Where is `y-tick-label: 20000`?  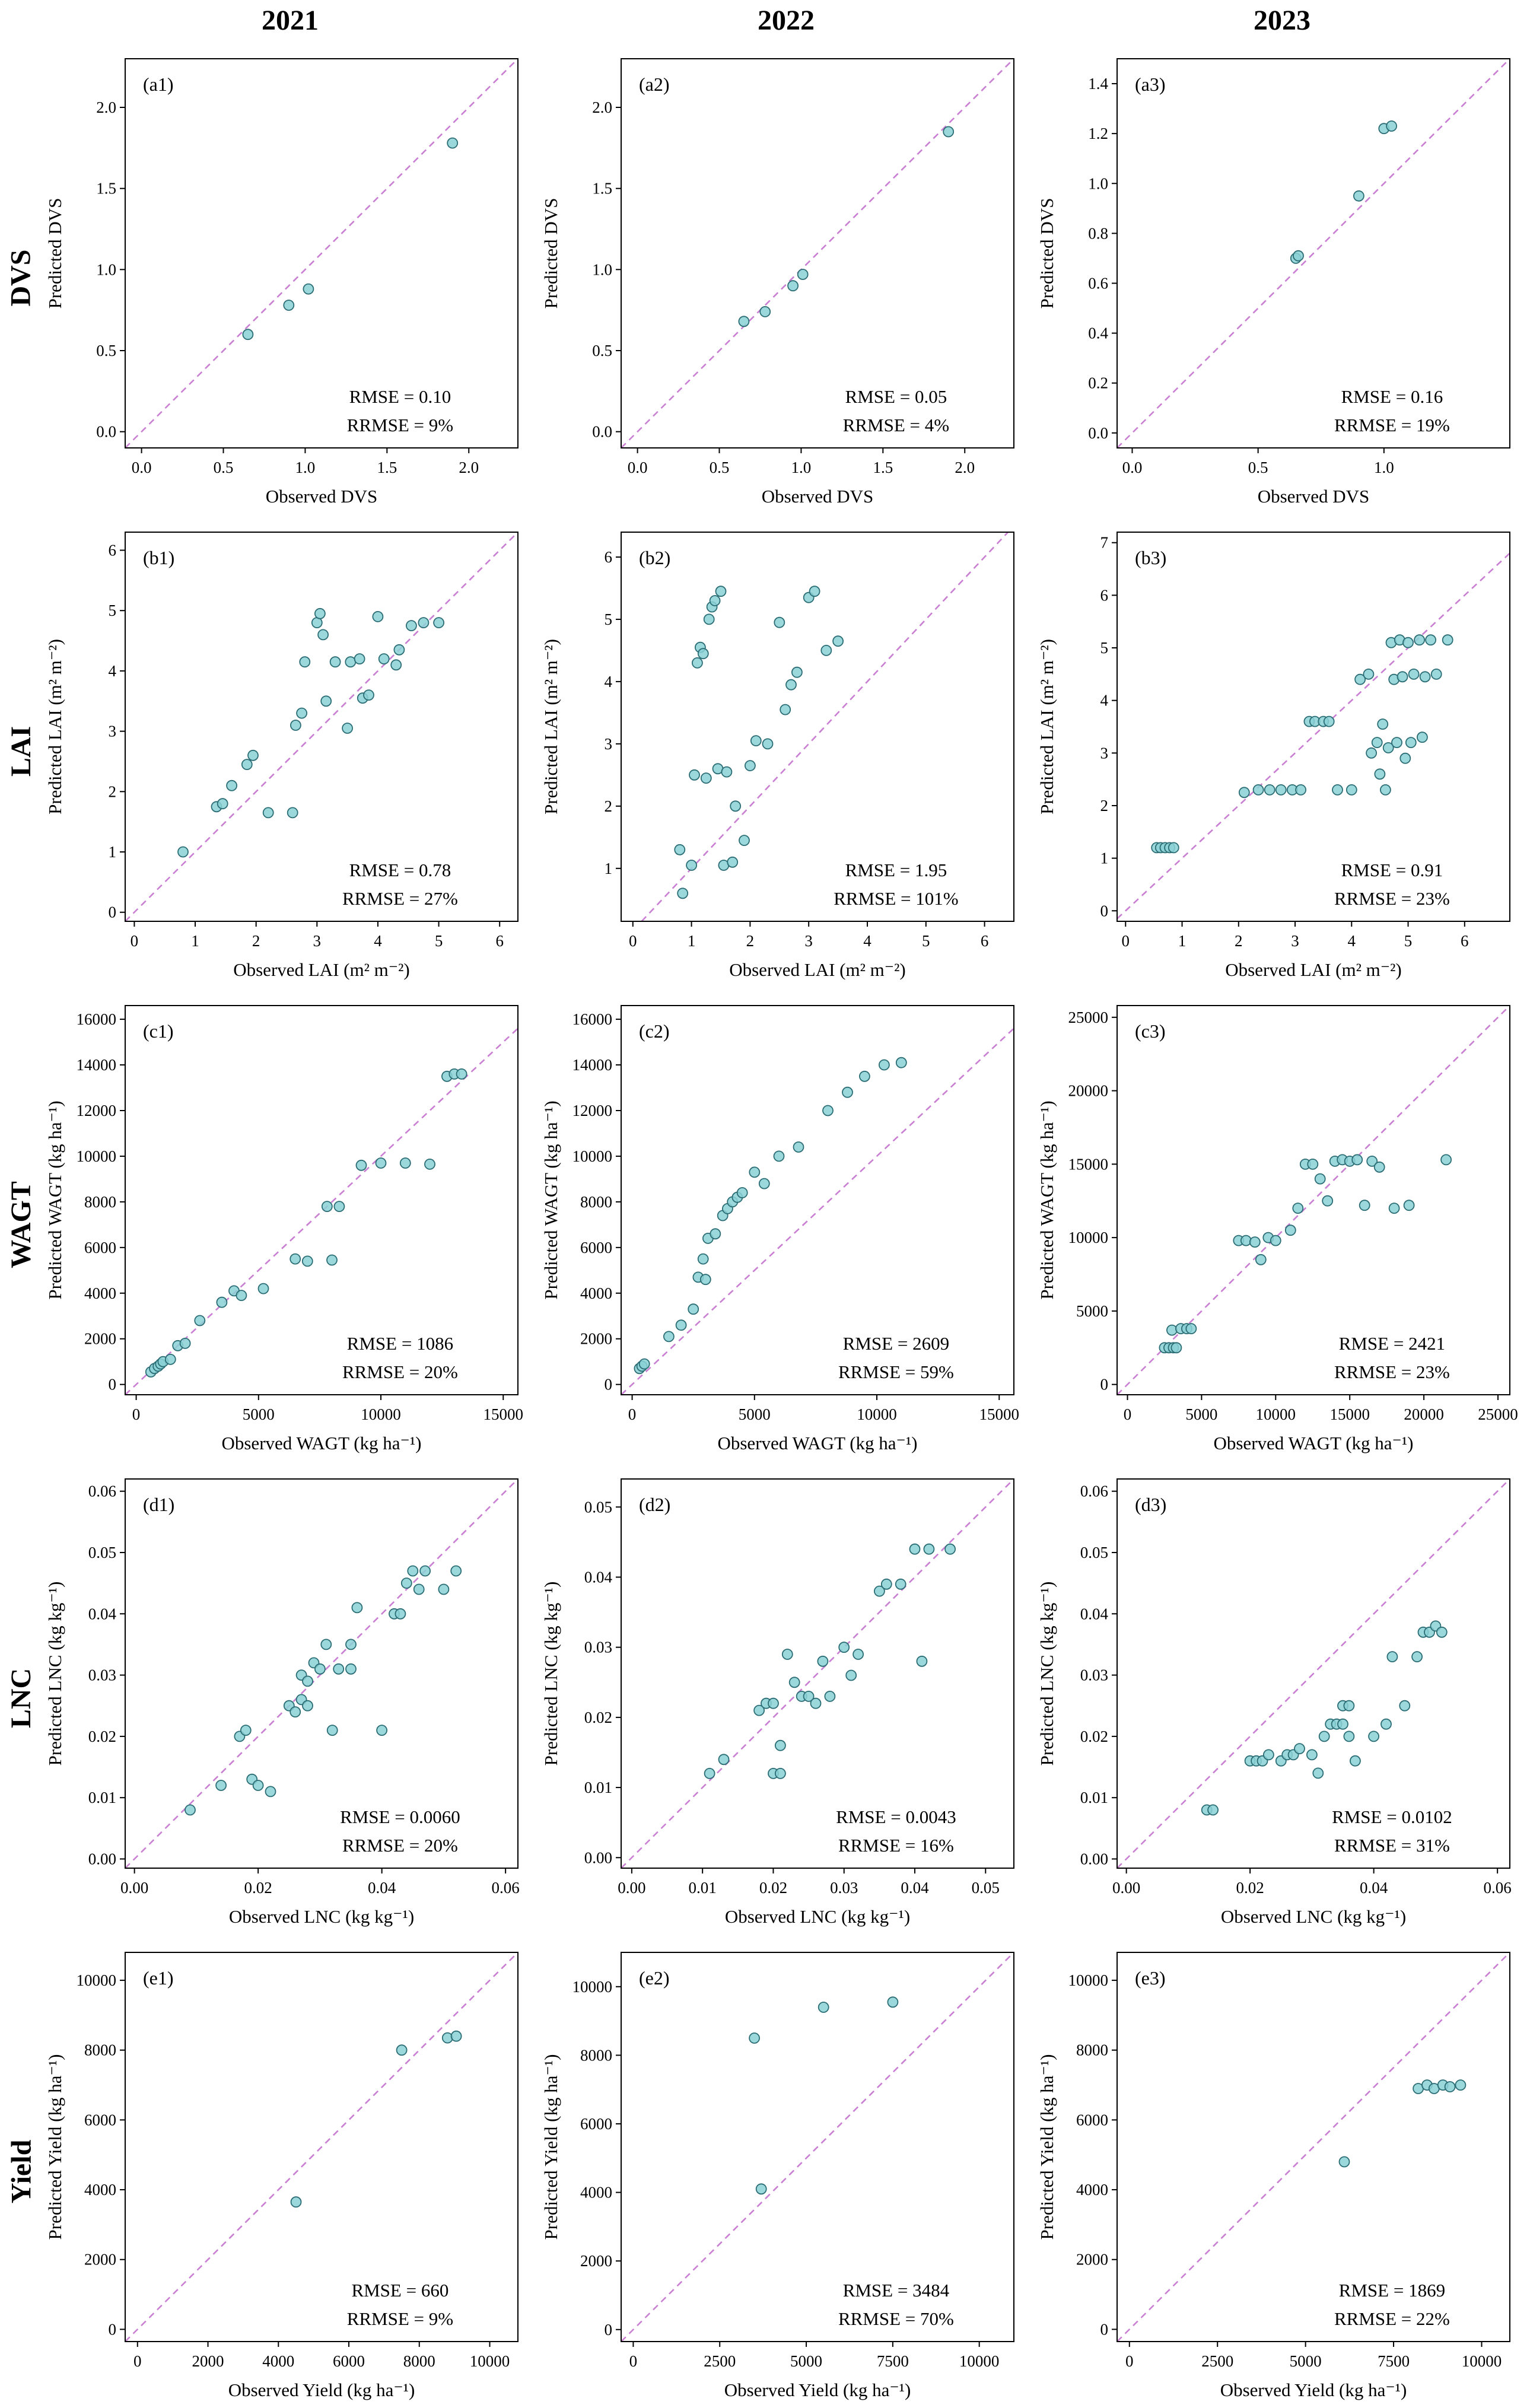 y-tick-label: 20000 is located at coordinates (1088, 1091).